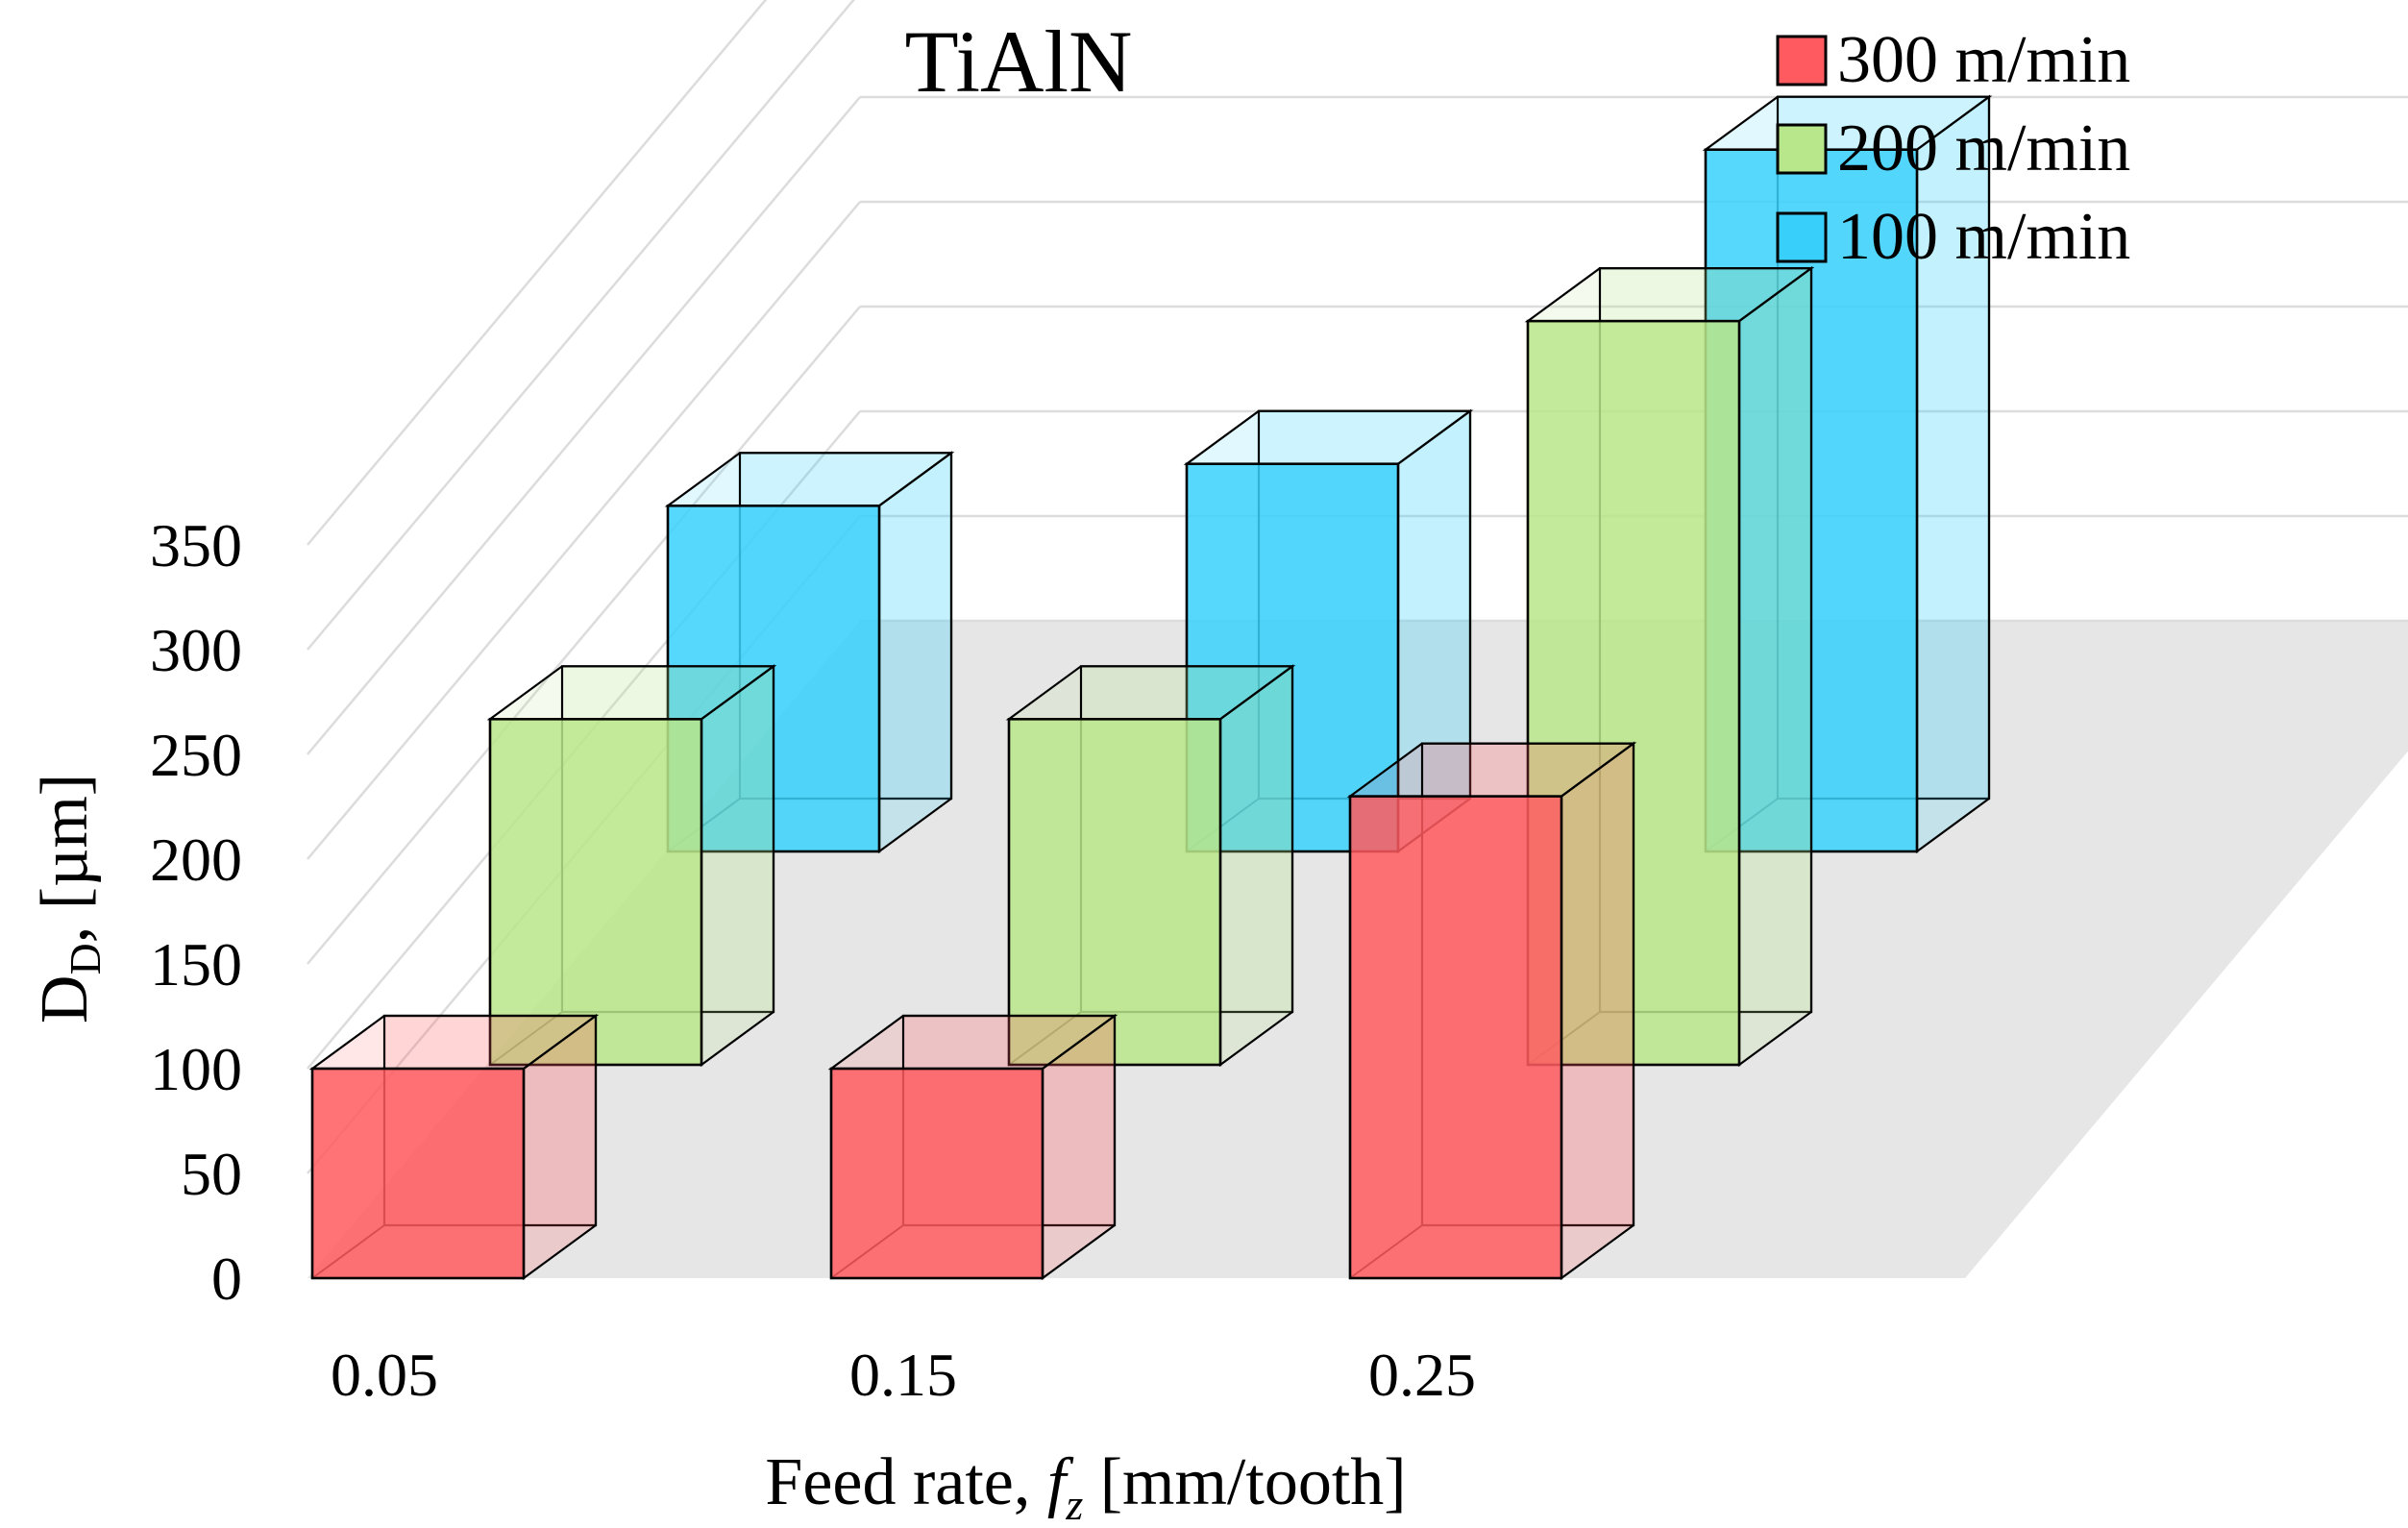 The image size is (2408, 1528). I want to click on y-tick-label: 250, so click(196, 755).